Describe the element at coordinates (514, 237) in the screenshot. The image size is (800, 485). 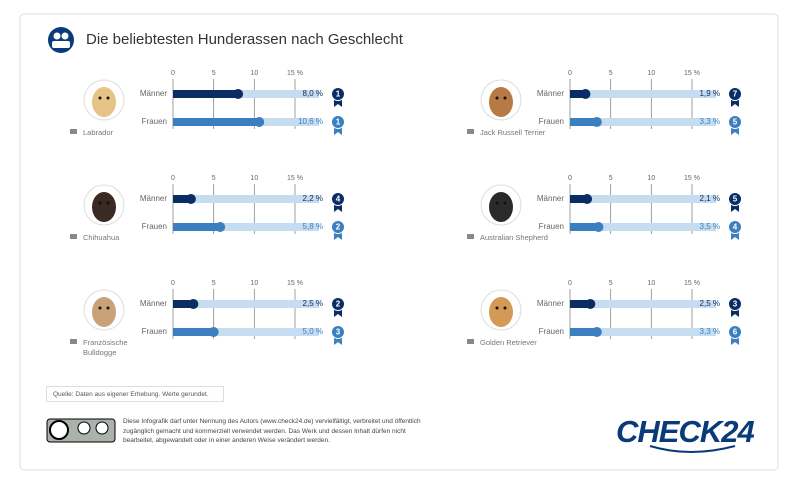
I see `breed-name: Australian Shepherd` at that location.